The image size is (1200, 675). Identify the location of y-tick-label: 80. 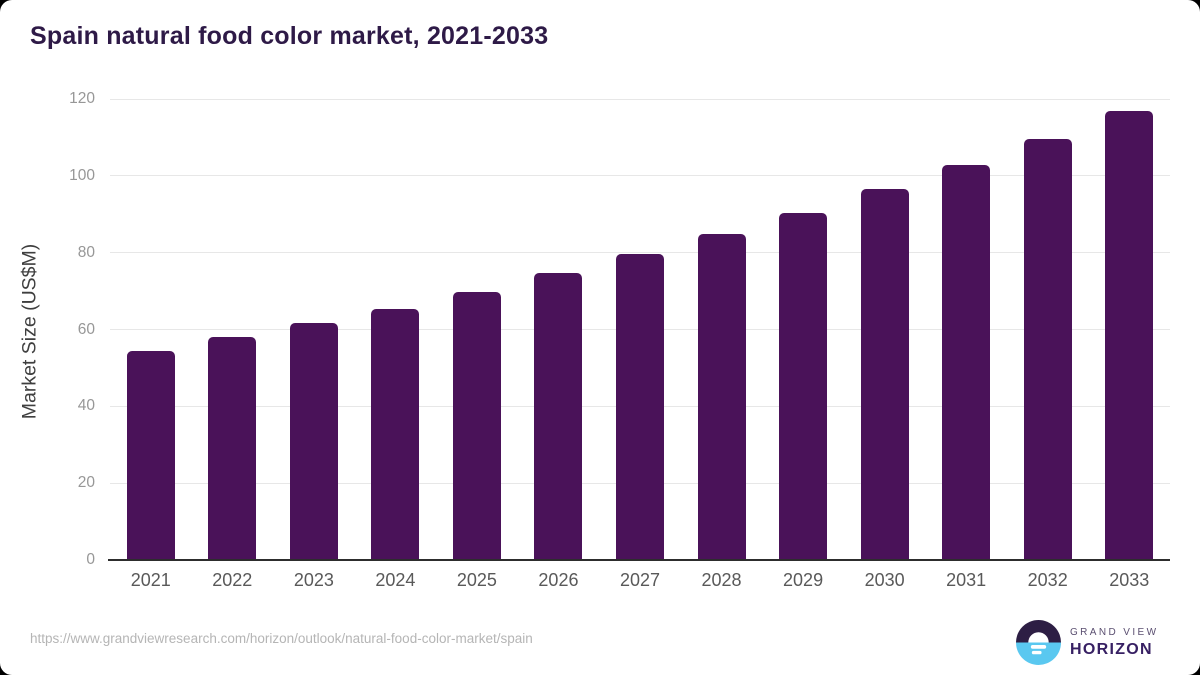
(86, 252).